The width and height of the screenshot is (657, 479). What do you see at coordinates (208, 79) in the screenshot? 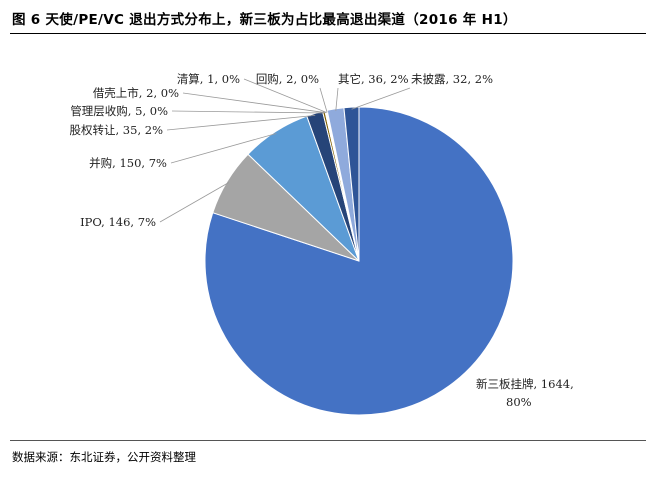
I see `data-label-7: 清算, 1, 0%` at bounding box center [208, 79].